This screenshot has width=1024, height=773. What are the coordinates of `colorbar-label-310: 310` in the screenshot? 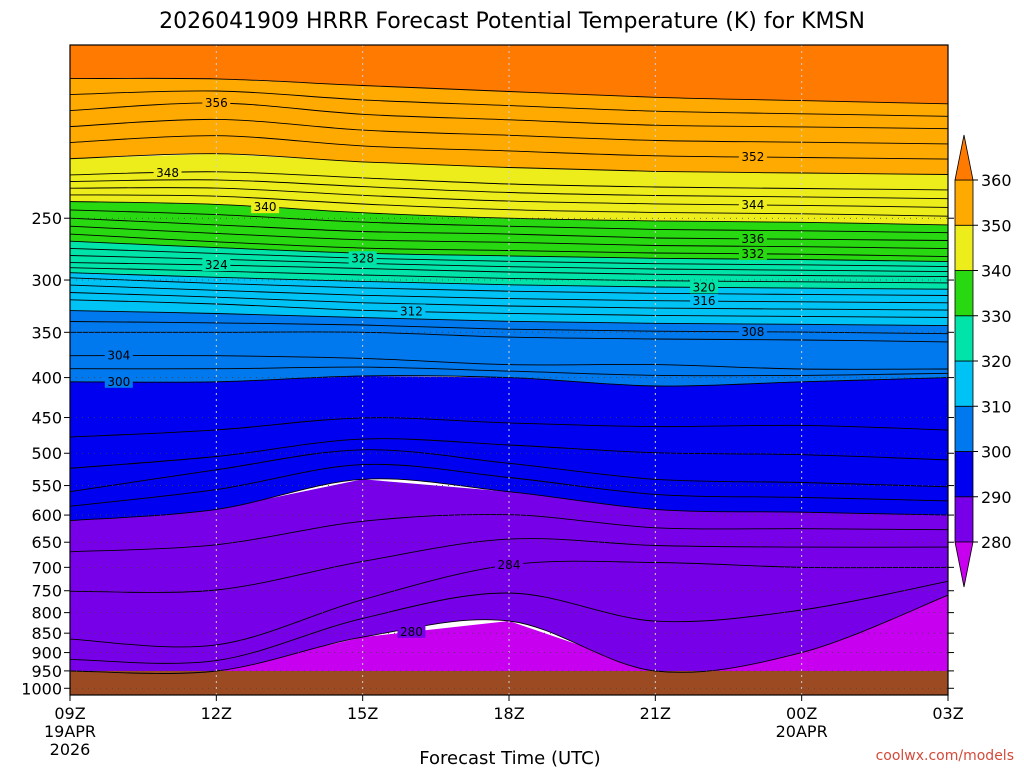 It's located at (996, 406).